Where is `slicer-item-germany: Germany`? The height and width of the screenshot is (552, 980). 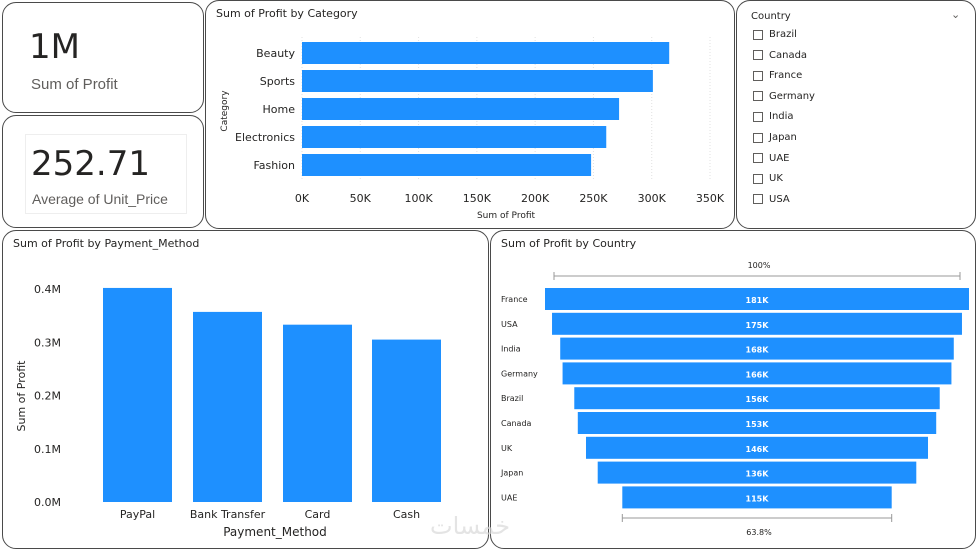
slicer-item-germany: Germany is located at coordinates (784, 96).